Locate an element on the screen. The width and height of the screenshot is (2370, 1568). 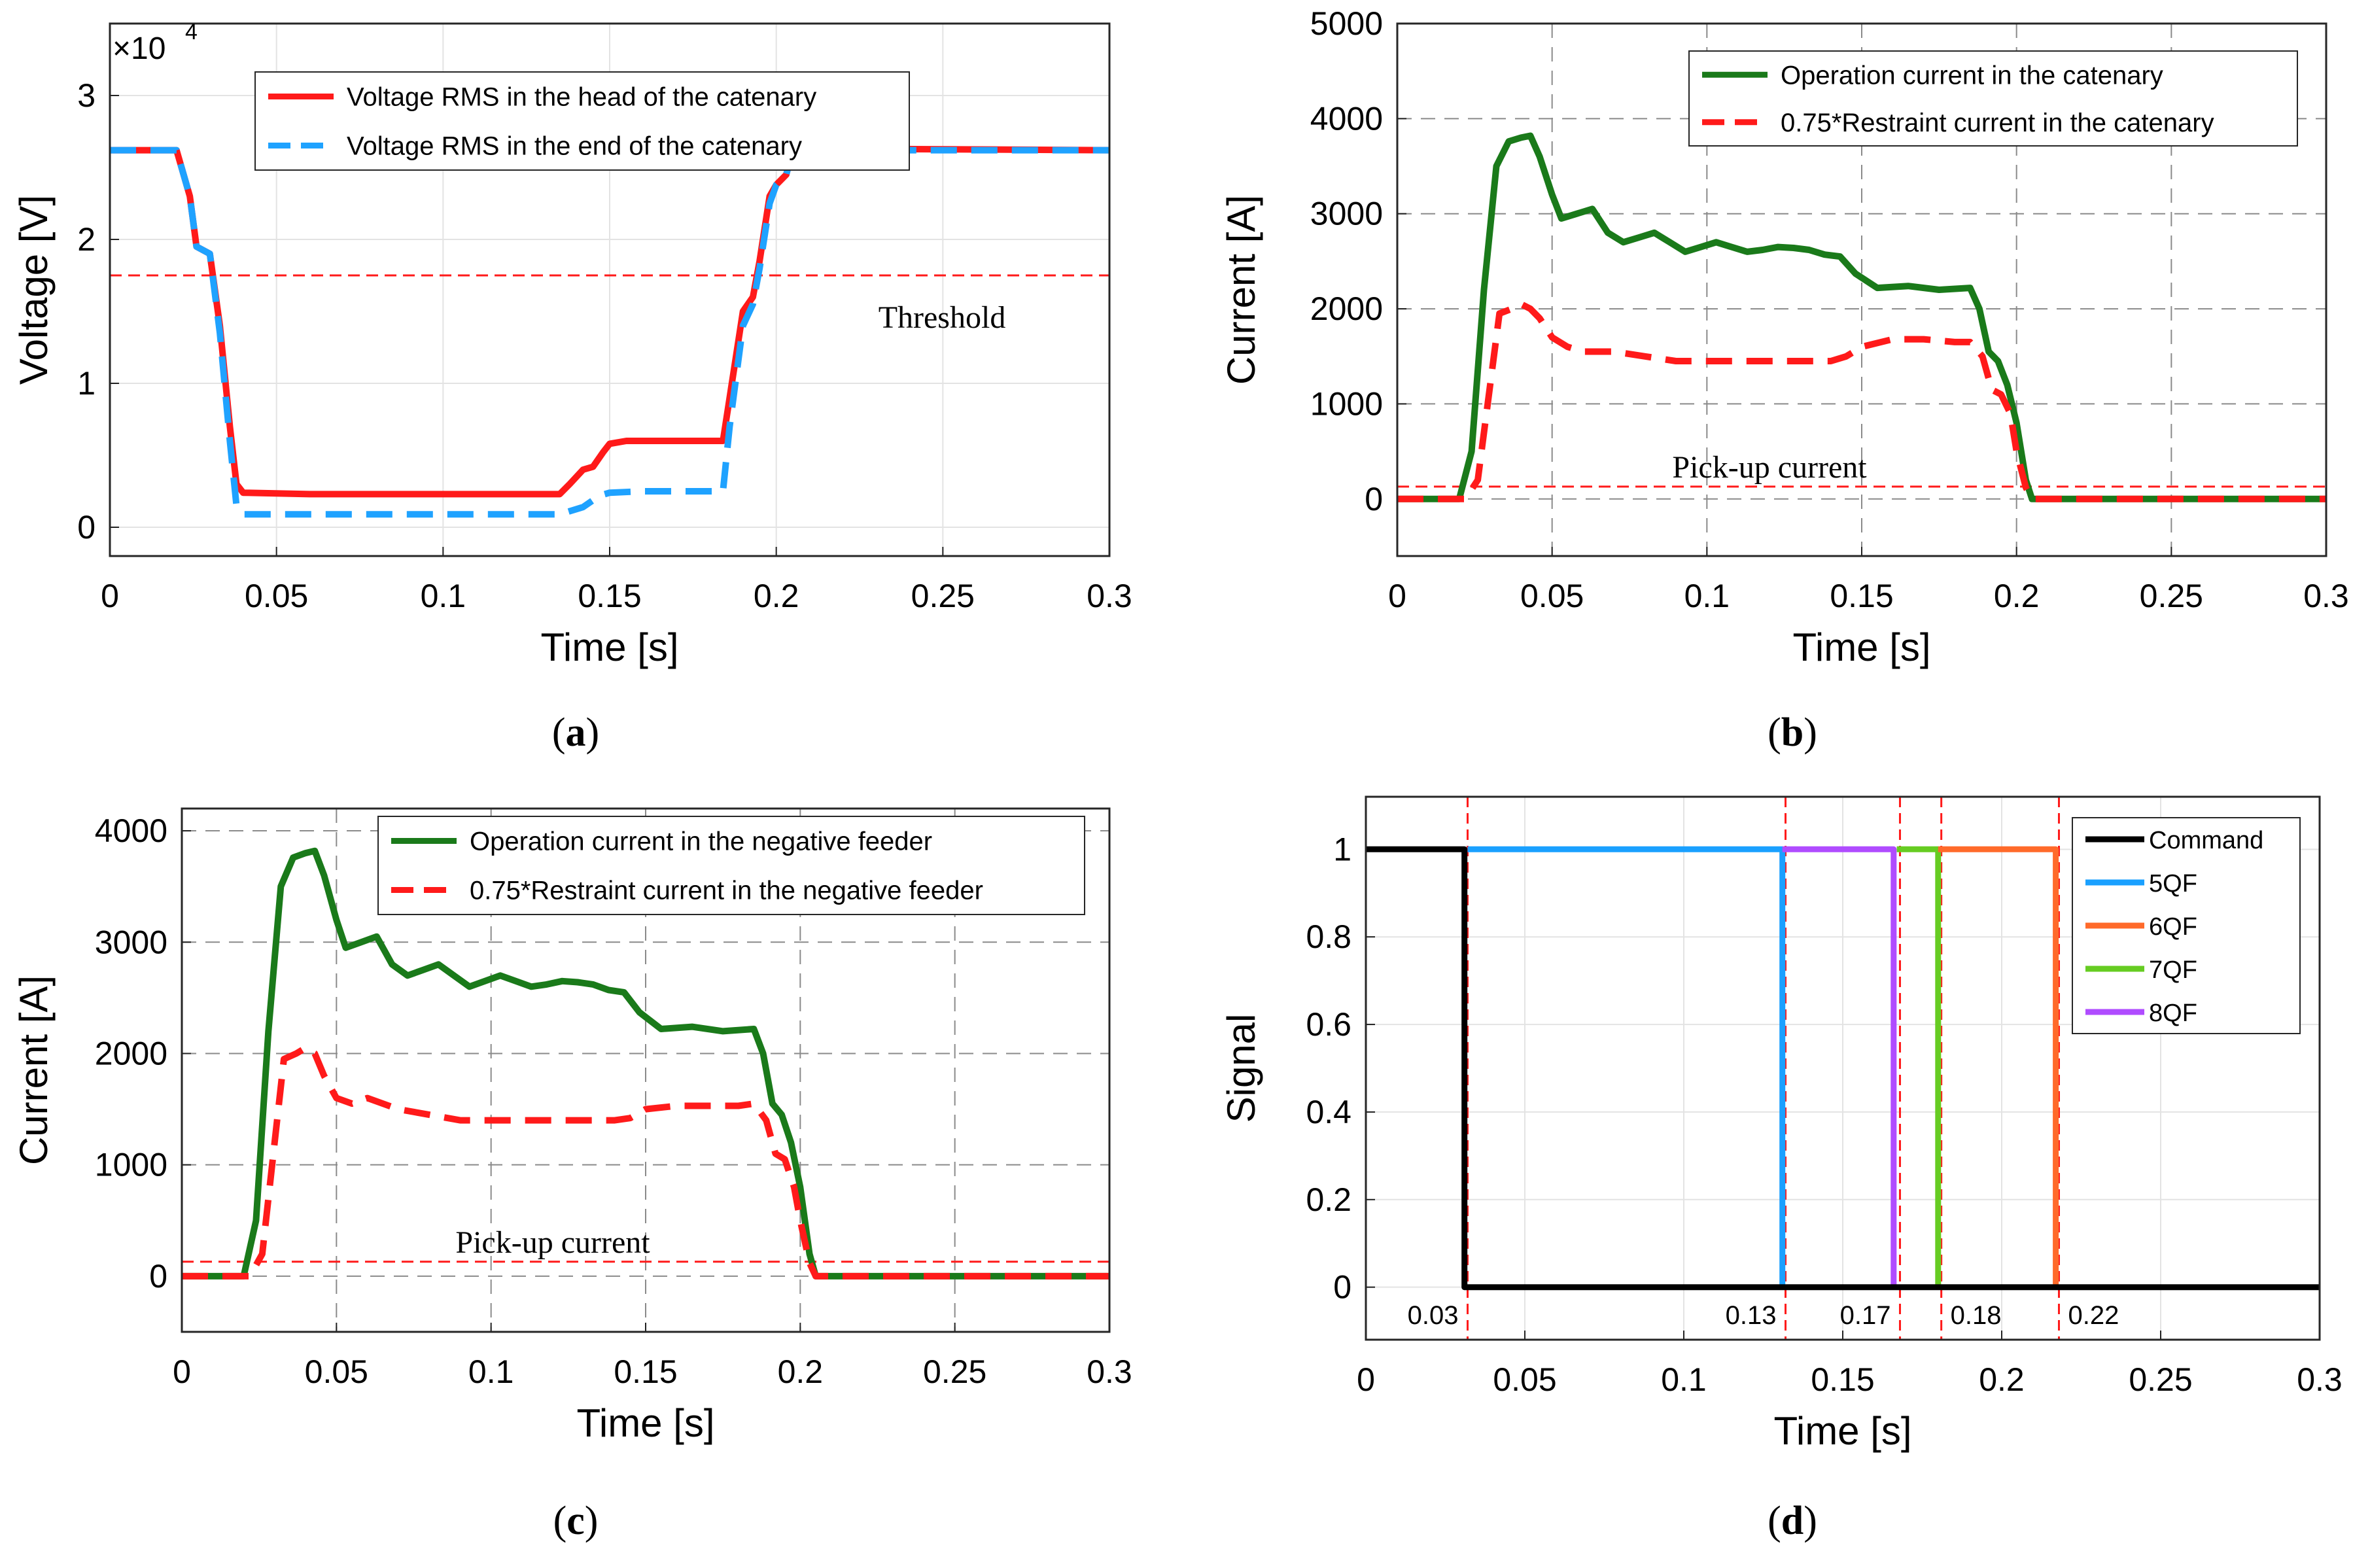
legend-entry-label: 6QF is located at coordinates (2173, 927).